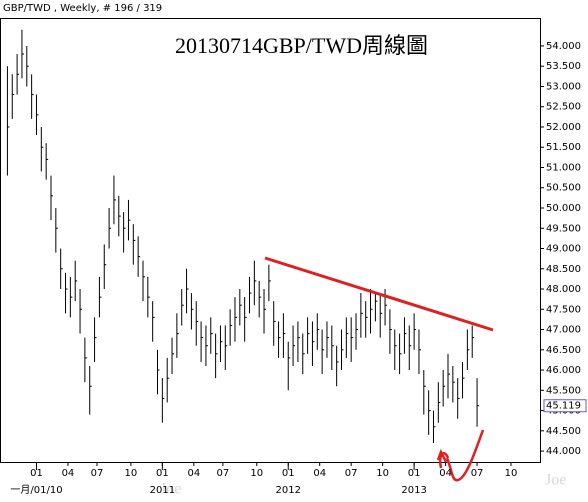 The image size is (588, 502). What do you see at coordinates (563, 228) in the screenshot?
I see `y-tick-label: 49.500` at bounding box center [563, 228].